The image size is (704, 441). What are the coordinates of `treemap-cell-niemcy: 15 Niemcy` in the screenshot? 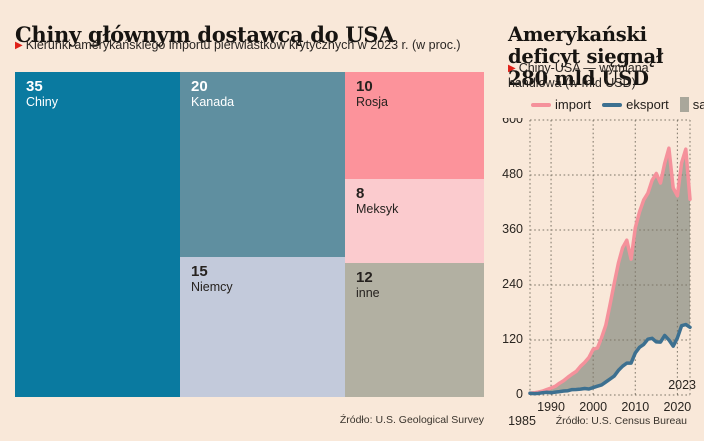 It's located at (262, 327).